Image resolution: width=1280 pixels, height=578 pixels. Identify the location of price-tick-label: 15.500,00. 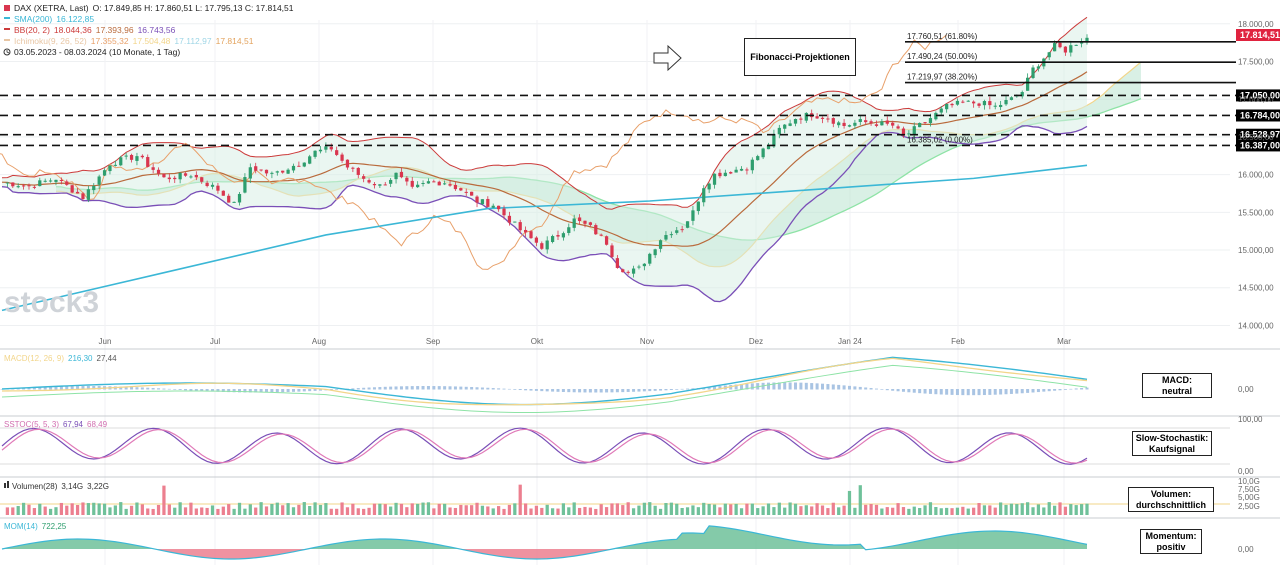
(1256, 212).